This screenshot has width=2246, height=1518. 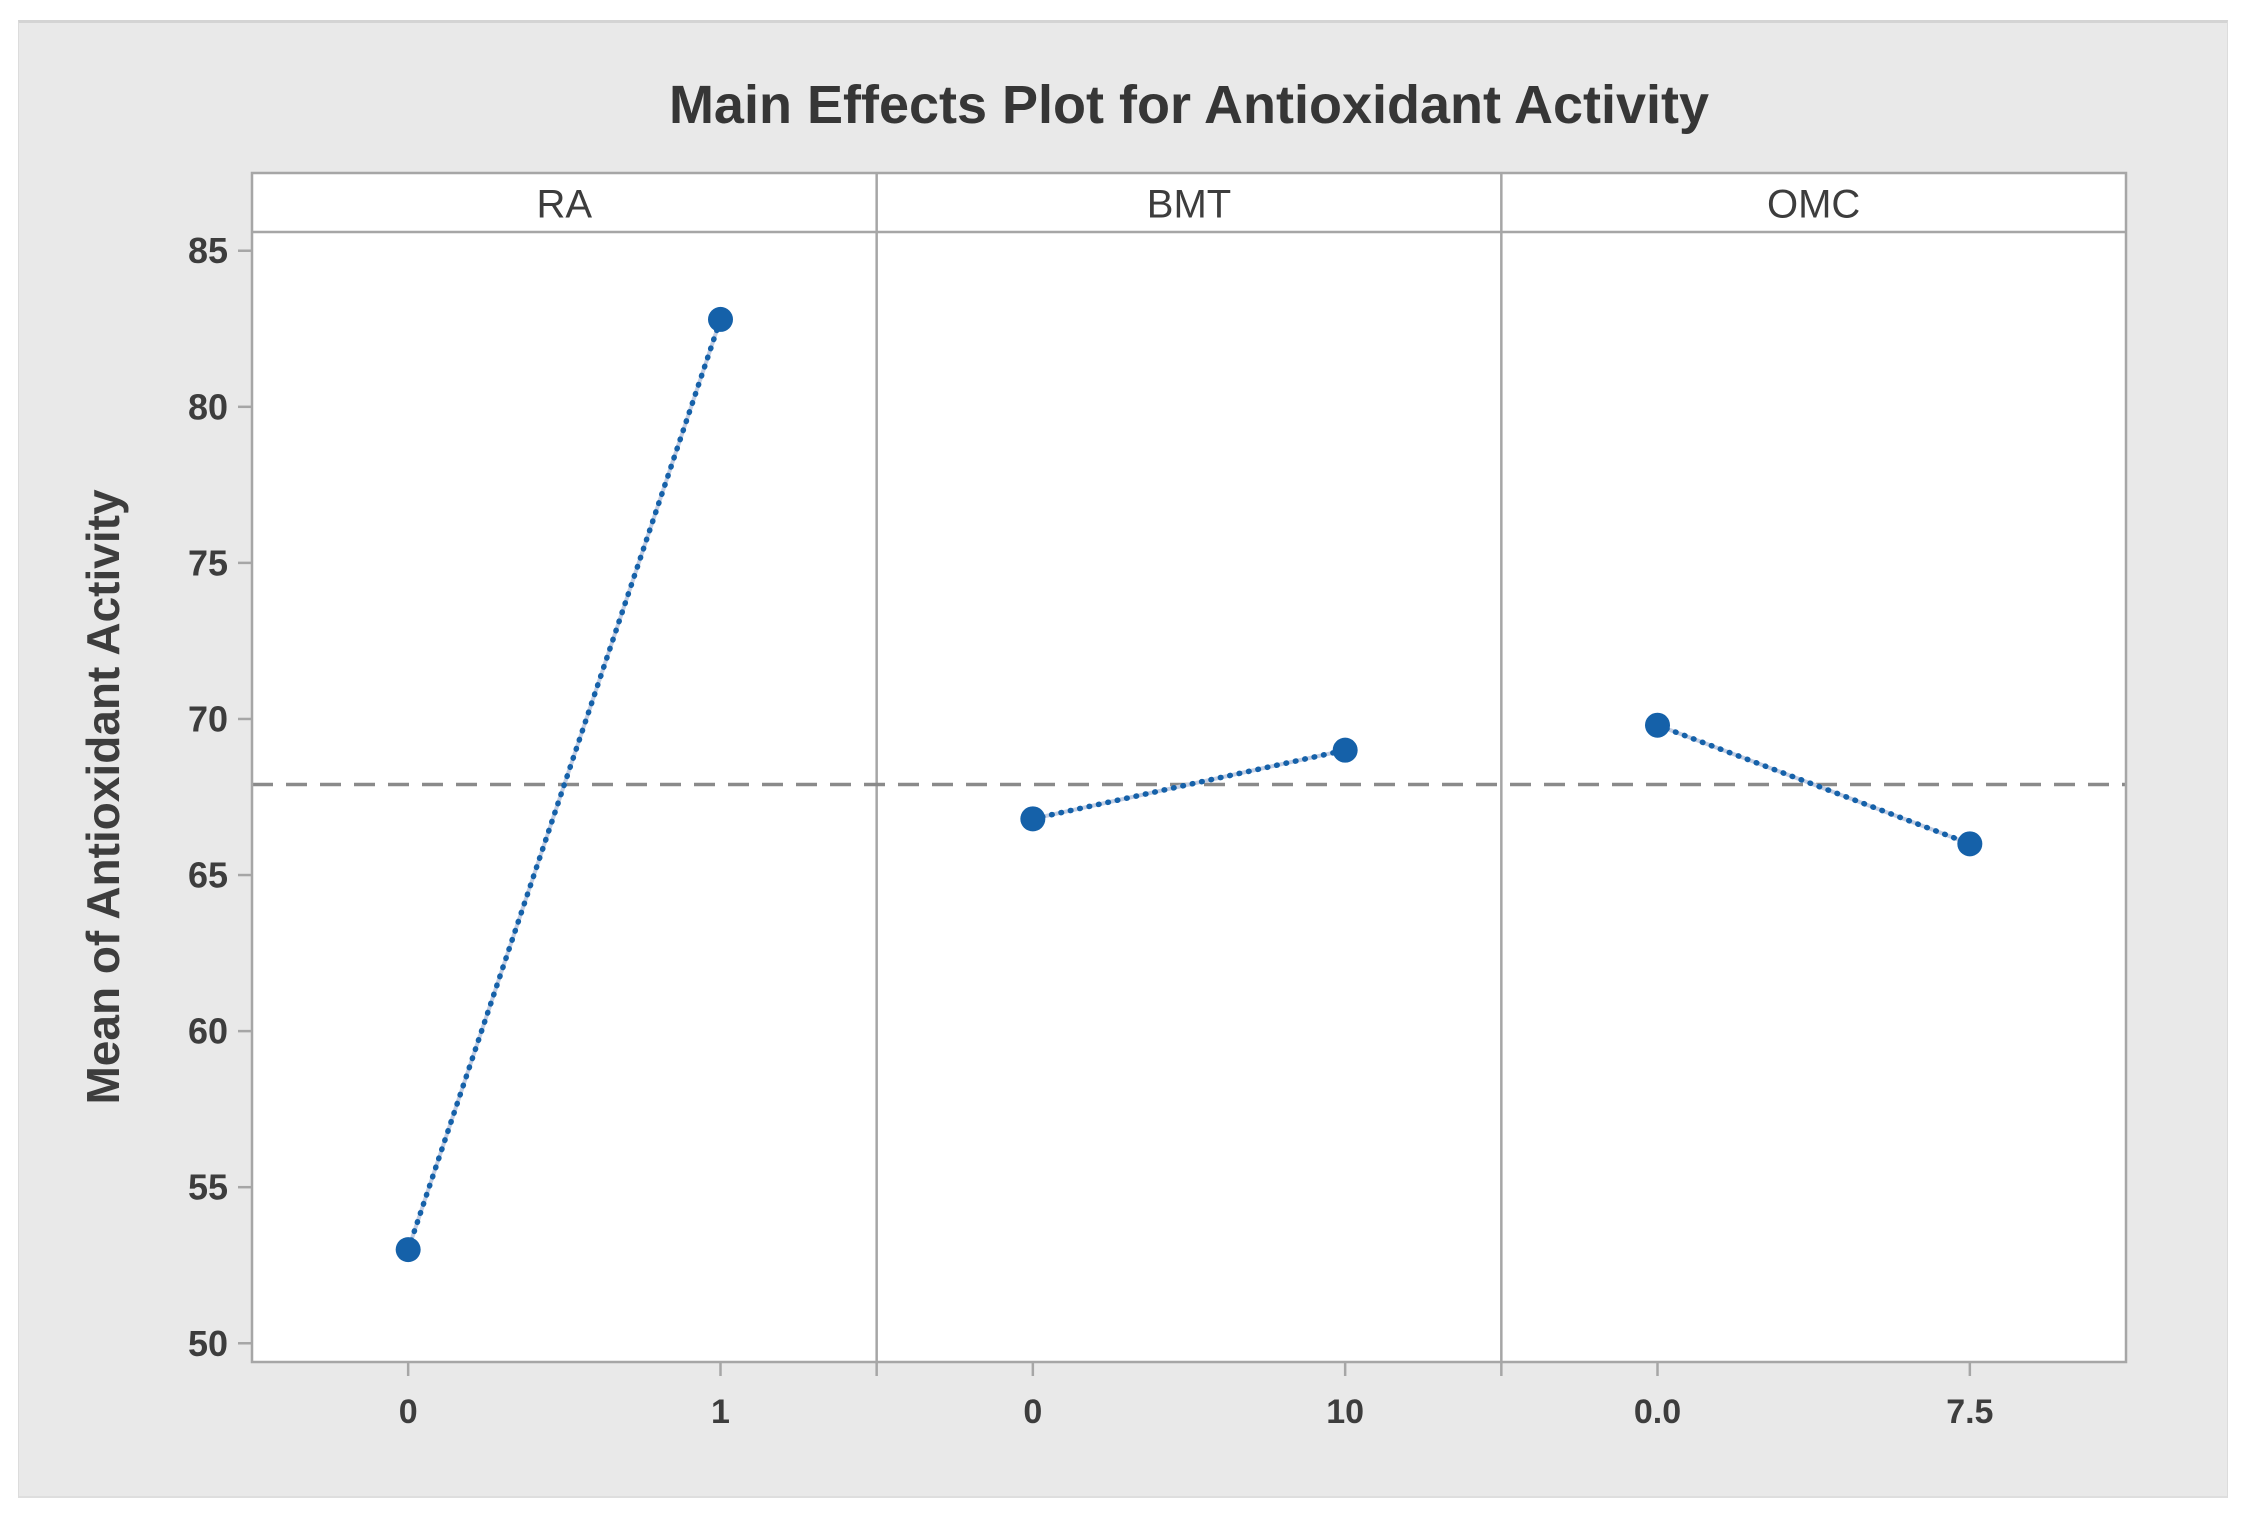 I want to click on y-tick-label-80: 80, so click(x=208, y=406).